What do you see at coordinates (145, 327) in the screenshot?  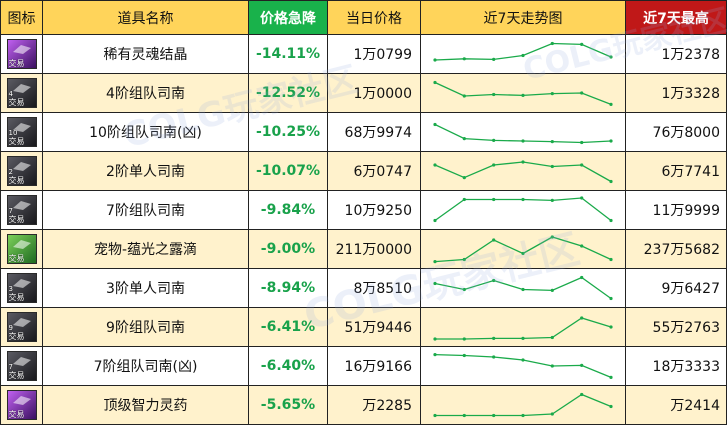 I see `item-name: 9阶组队司南` at bounding box center [145, 327].